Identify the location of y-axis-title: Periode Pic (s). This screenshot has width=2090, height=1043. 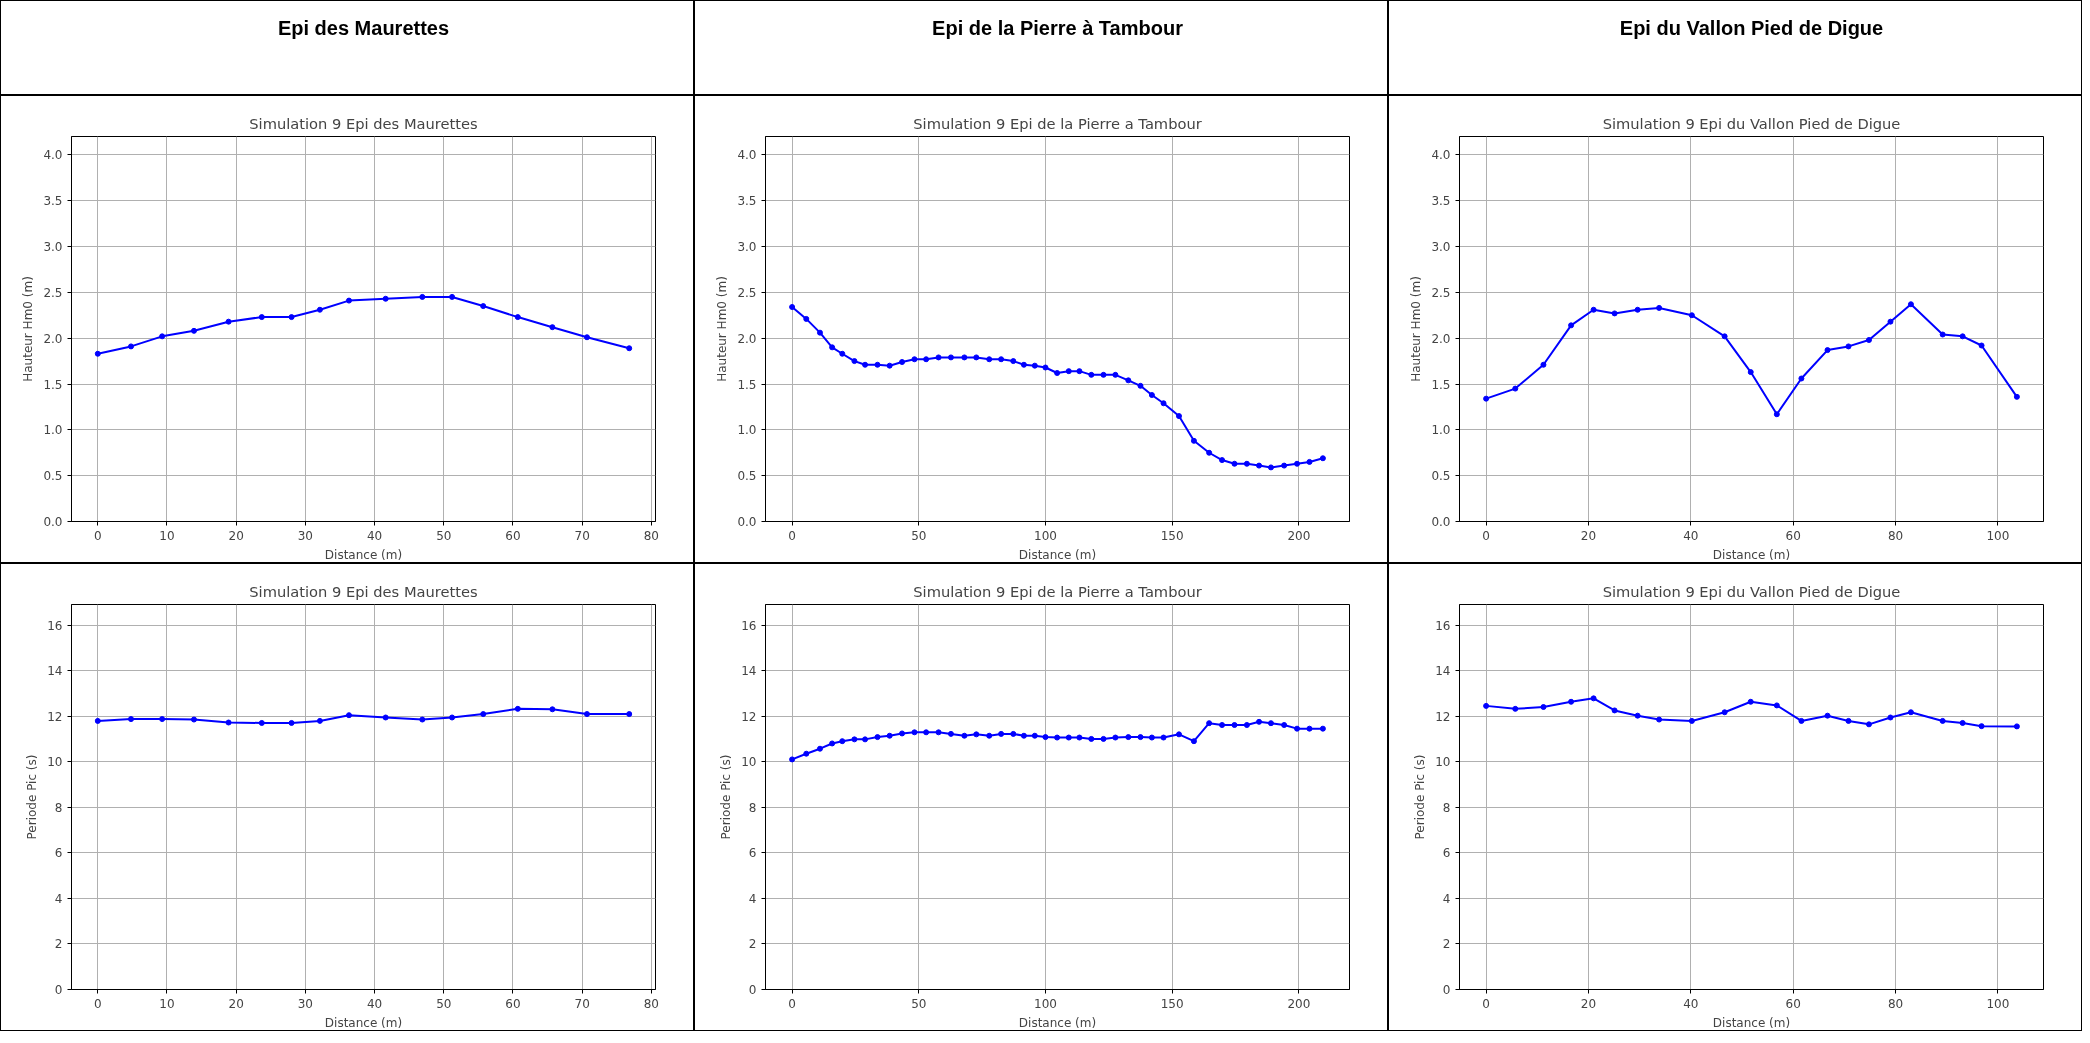
(32, 797).